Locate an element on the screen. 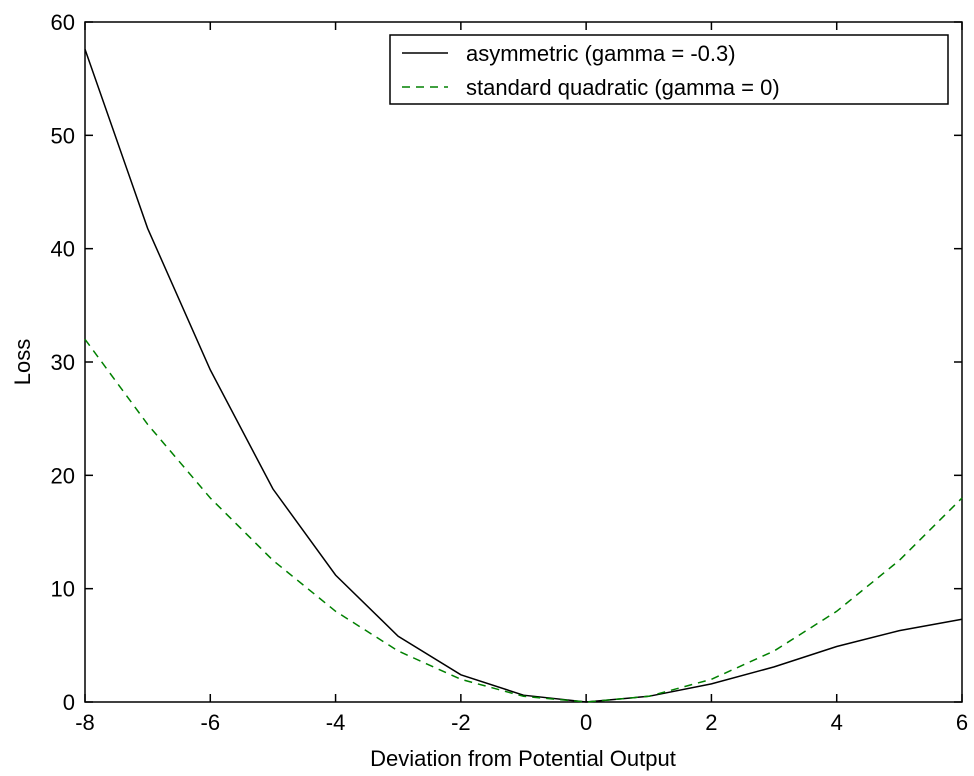 The image size is (974, 776). y-tick-label: 50 is located at coordinates (63, 135).